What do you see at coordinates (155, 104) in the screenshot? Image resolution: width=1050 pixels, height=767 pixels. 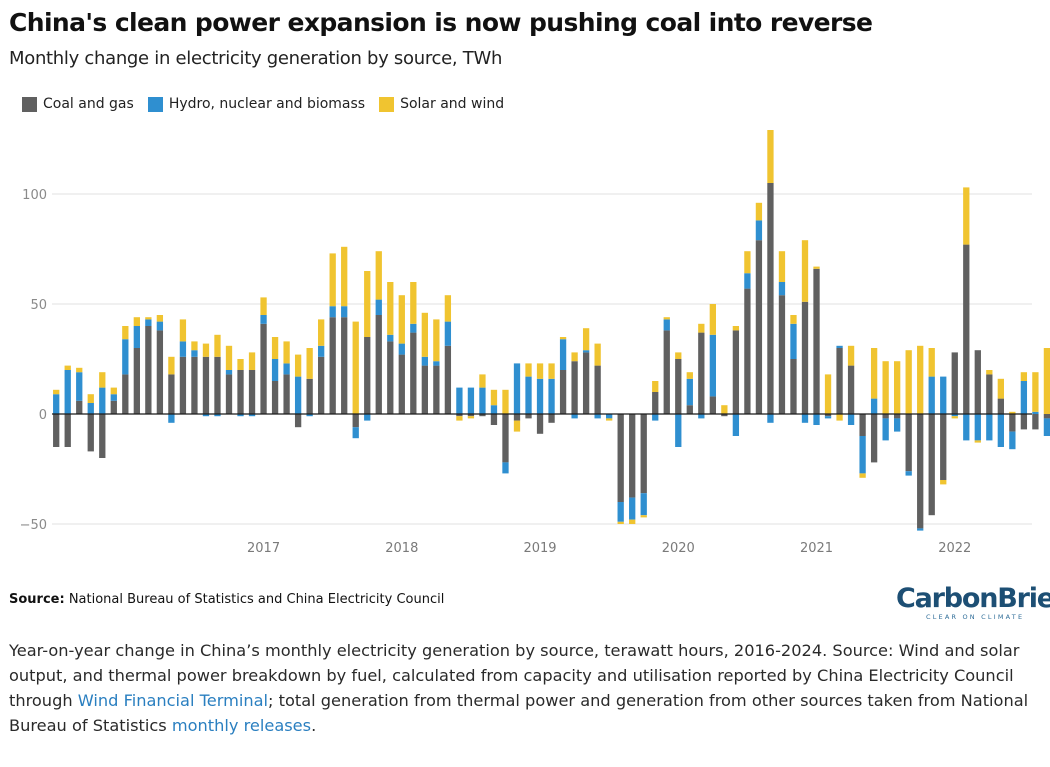 I see `legend-swatch-hydro-nuclear-biomass` at bounding box center [155, 104].